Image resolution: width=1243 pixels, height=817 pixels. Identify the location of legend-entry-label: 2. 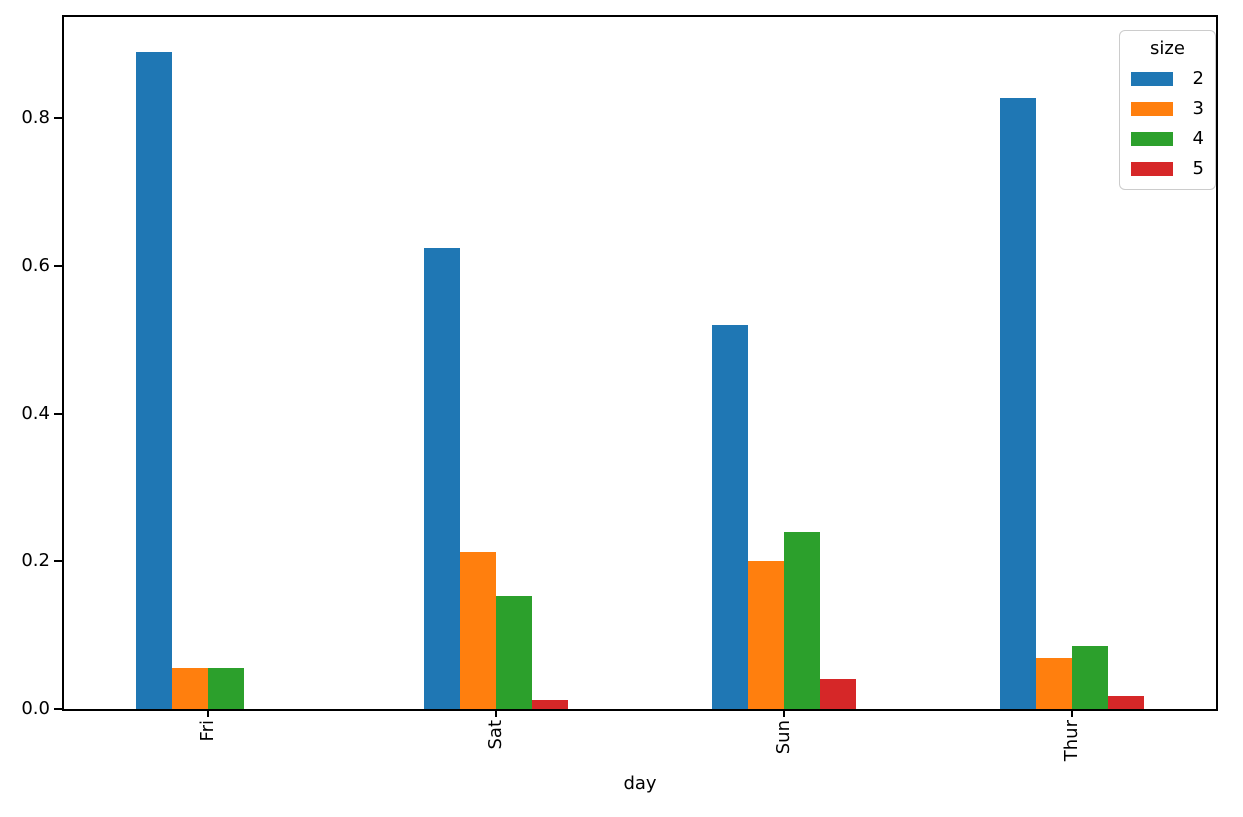
(1198, 78).